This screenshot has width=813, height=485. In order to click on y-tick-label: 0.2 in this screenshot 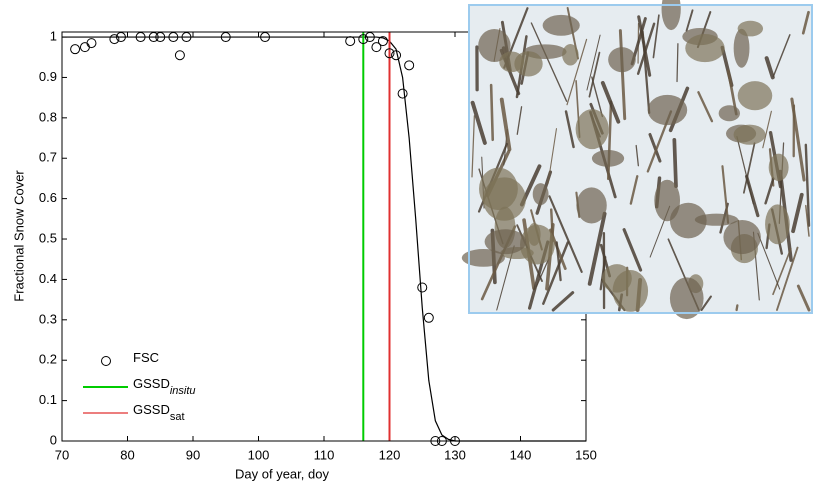, I will do `click(48, 359)`.